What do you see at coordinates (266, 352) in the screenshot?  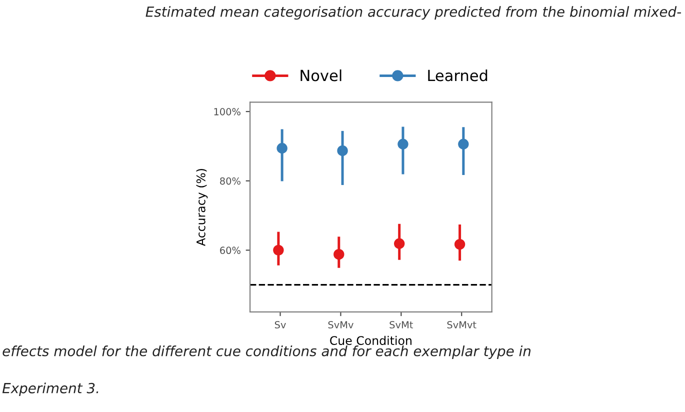 I see `text: effects model for the different cue conditions and for each exemplar type in` at bounding box center [266, 352].